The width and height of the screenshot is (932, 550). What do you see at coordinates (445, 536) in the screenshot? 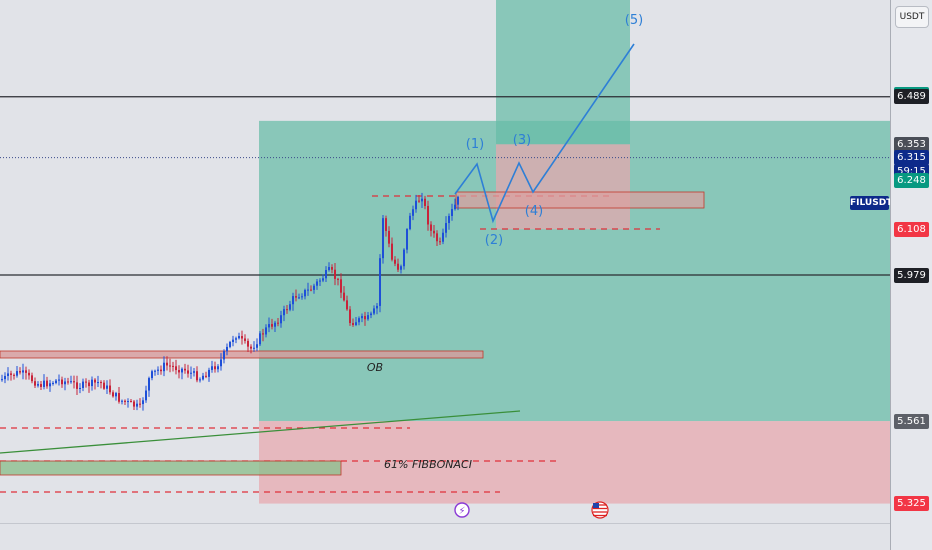
I see `time-axis` at bounding box center [445, 536].